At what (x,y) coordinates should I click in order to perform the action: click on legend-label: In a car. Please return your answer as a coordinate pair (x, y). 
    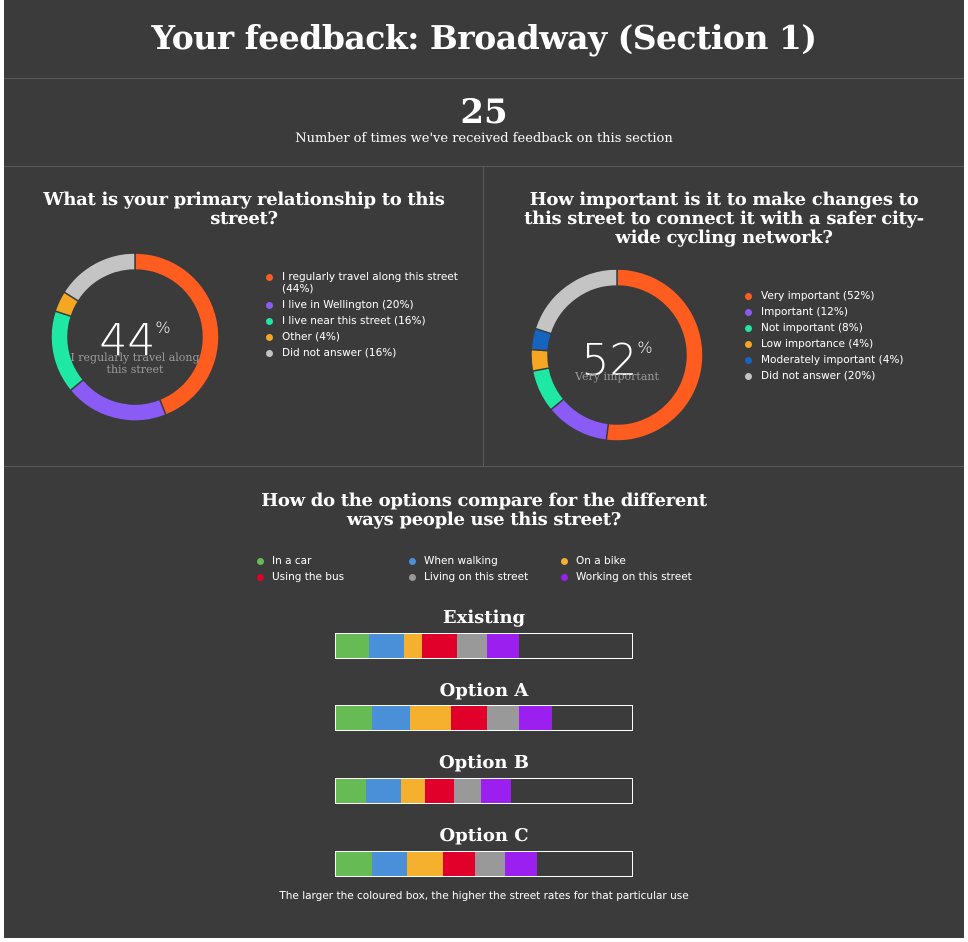
    Looking at the image, I should click on (292, 561).